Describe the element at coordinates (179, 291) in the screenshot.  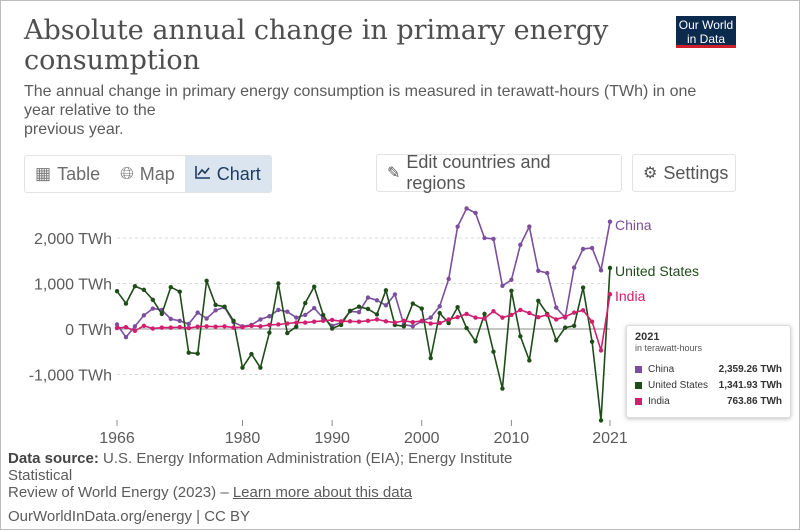
I see `series-1-point-1973` at that location.